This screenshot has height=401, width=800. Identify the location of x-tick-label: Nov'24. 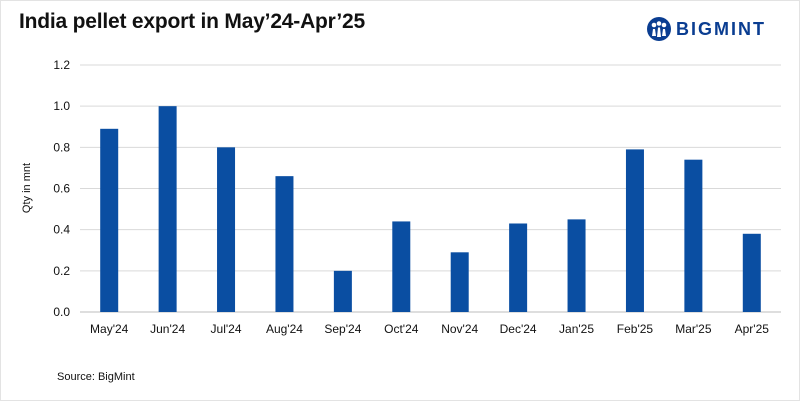
(459, 329).